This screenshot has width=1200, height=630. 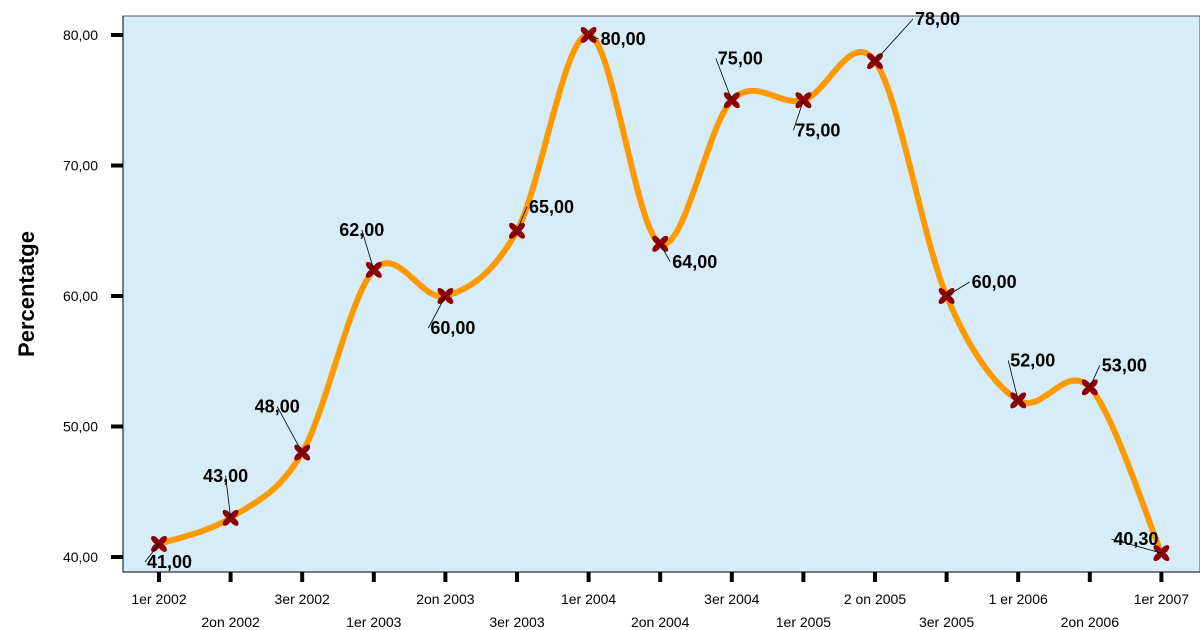 What do you see at coordinates (26, 294) in the screenshot?
I see `y-axis-title: Percentatge` at bounding box center [26, 294].